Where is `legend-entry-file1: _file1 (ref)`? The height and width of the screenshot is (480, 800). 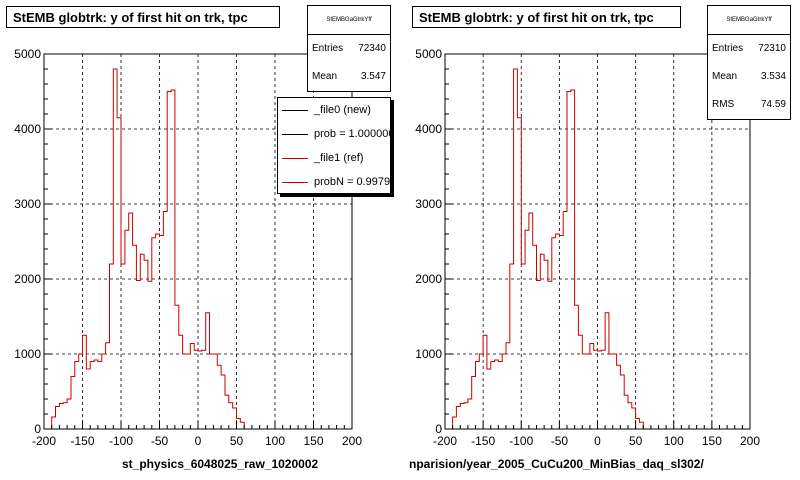
legend-entry-file1: _file1 (ref) is located at coordinates (334, 158).